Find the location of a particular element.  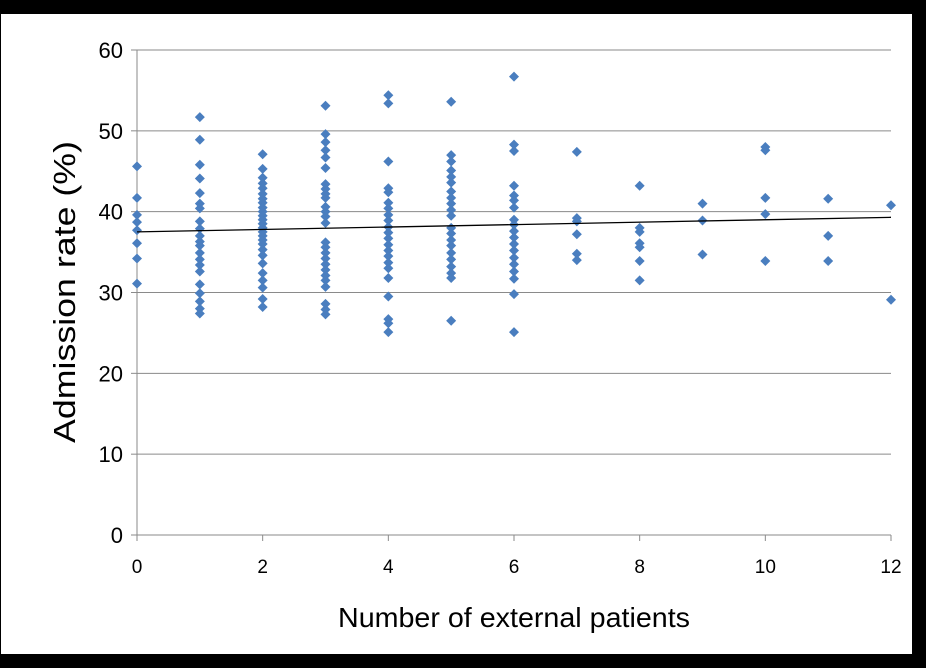

y-tick-label-30: 30 is located at coordinates (111, 293).